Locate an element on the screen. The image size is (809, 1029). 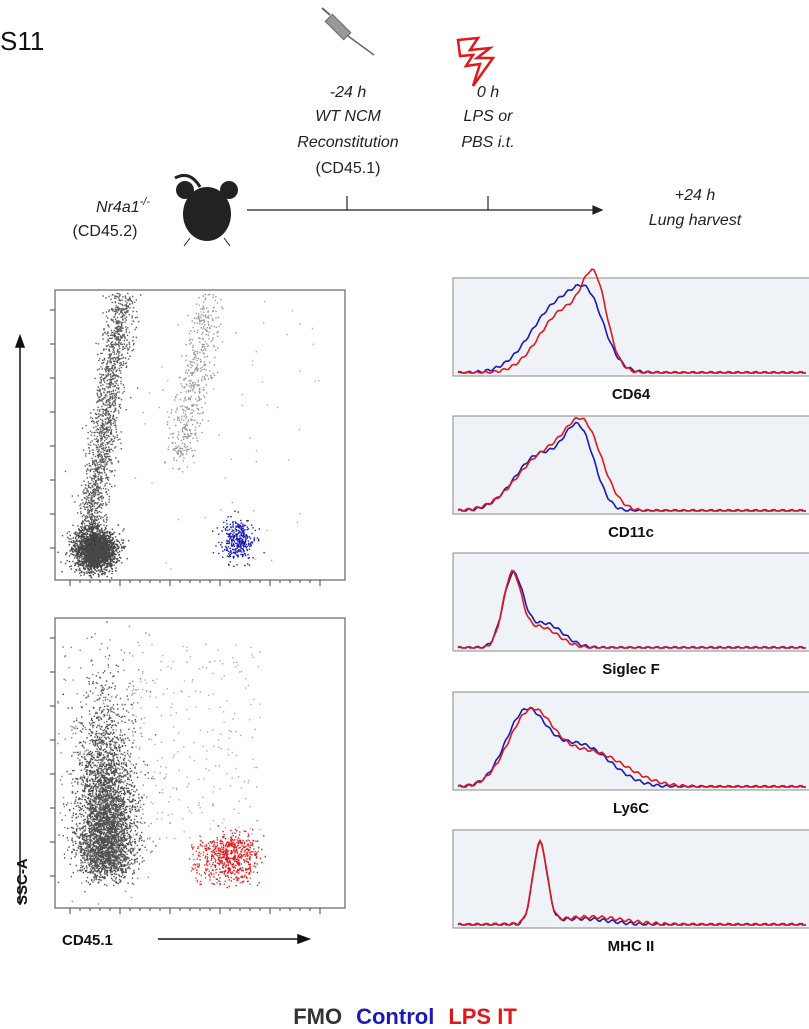
legend: FMO Control LPS IT is located at coordinates (405, 1016).